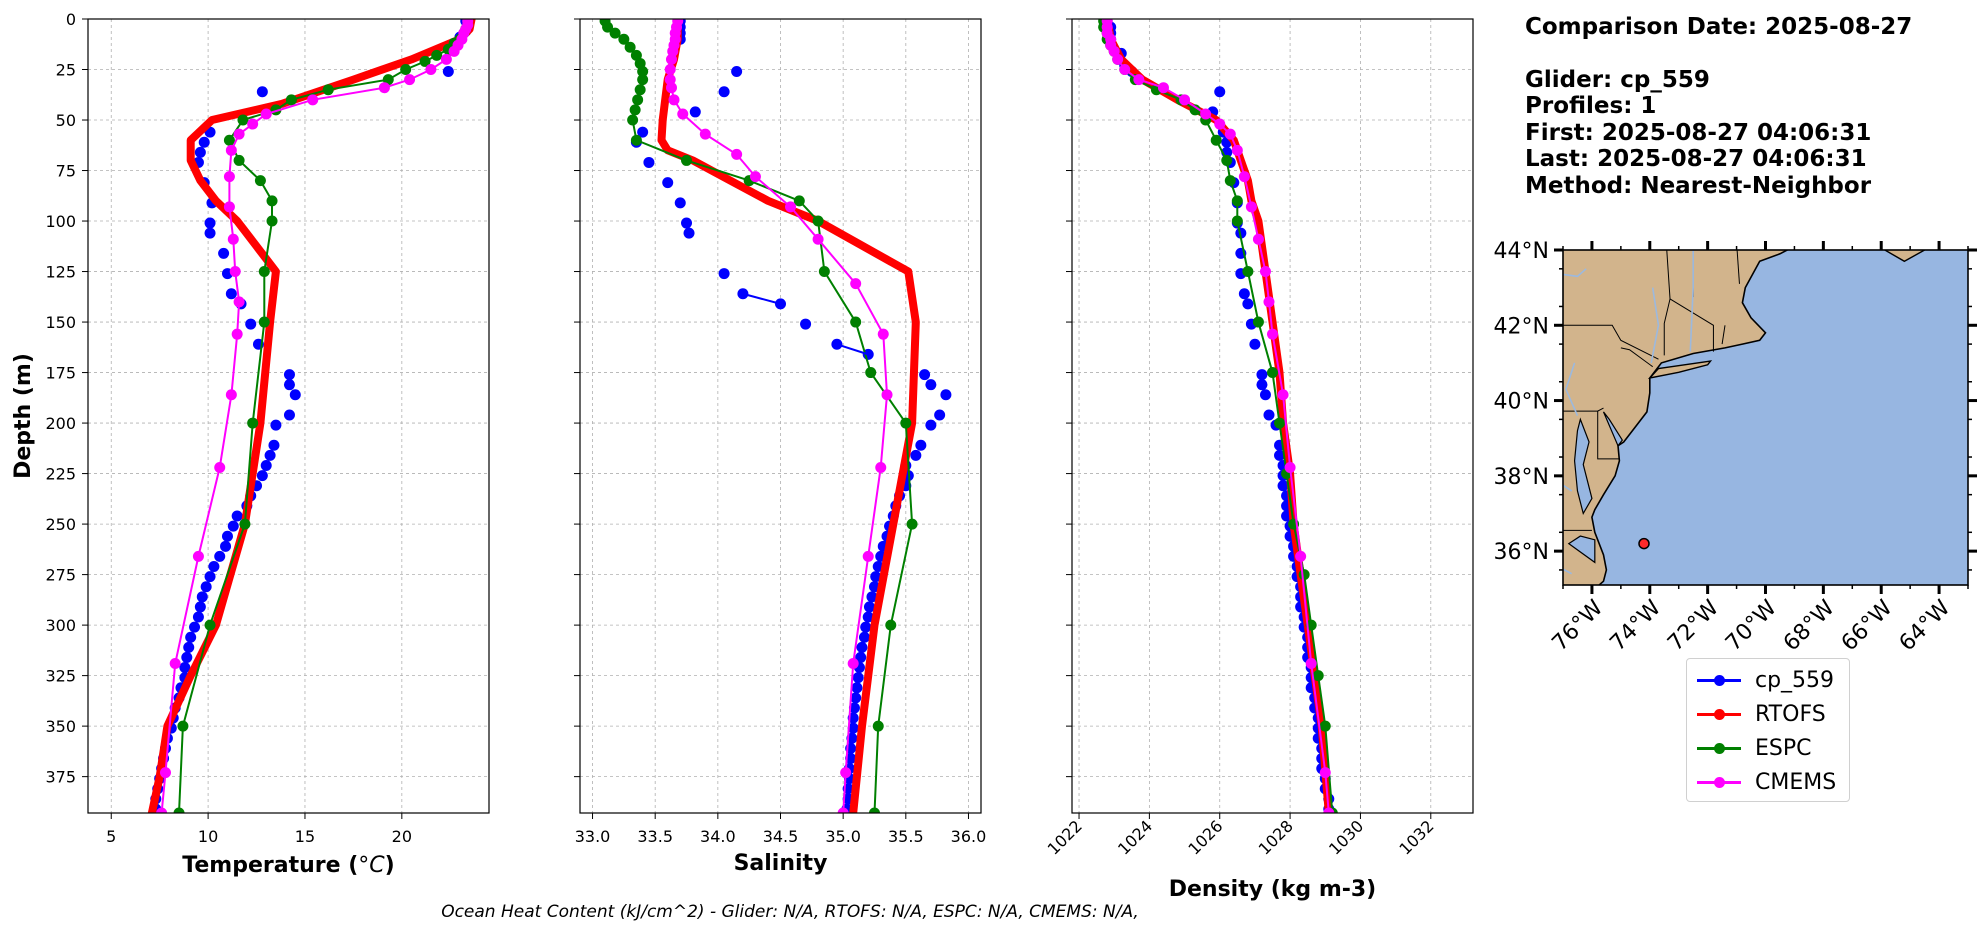  Describe the element at coordinates (288, 865) in the screenshot. I see `x-axis-label: Temperature (°C)` at that location.